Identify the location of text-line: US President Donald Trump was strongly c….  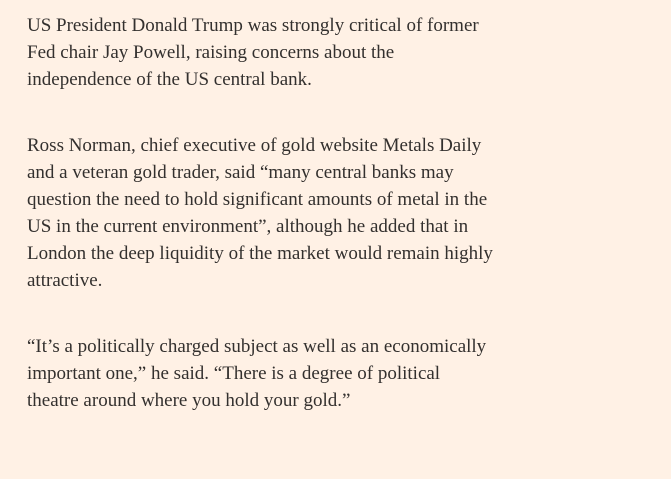
(253, 25).